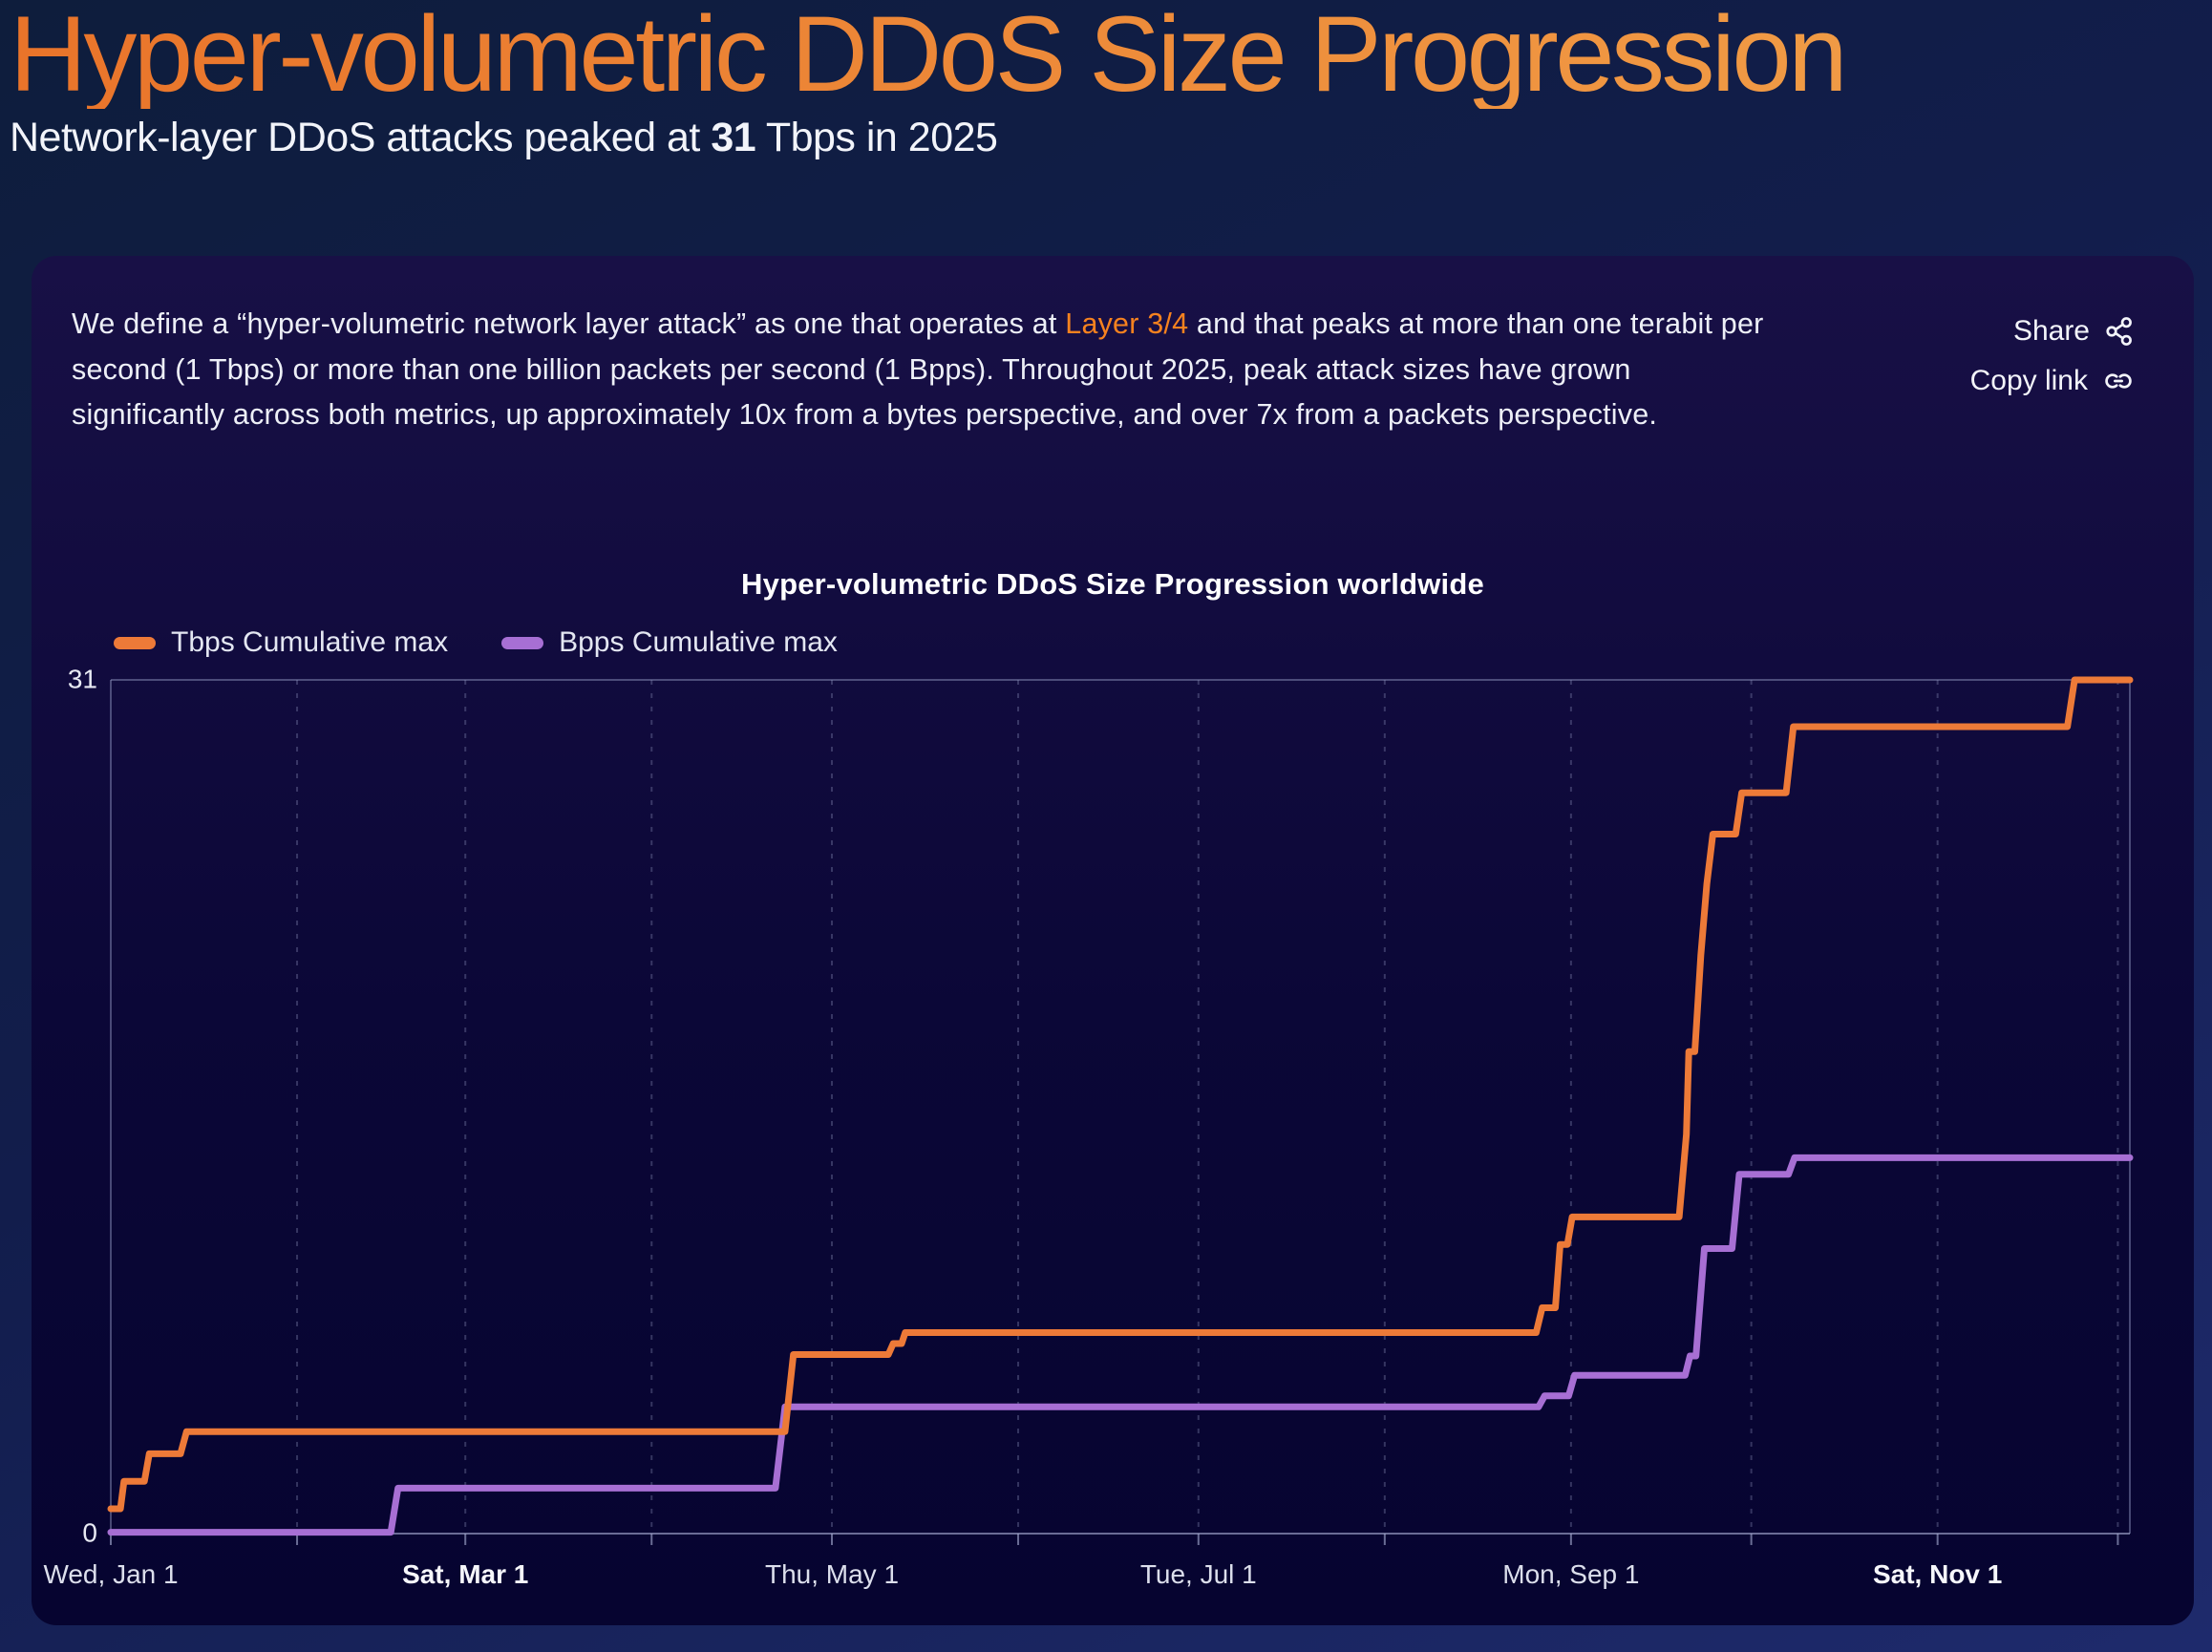 The image size is (2212, 1652). Describe the element at coordinates (2052, 356) in the screenshot. I see `card-actions: Share Copy link` at that location.